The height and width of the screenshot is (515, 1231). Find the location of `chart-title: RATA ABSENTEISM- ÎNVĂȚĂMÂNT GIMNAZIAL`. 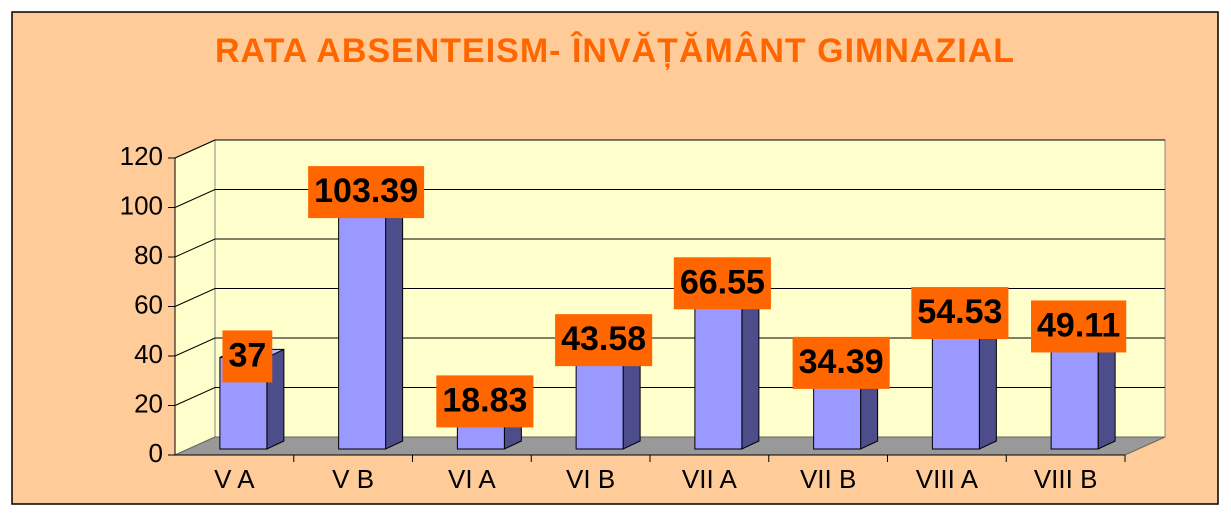

chart-title: RATA ABSENTEISM- ÎNVĂȚĂMÂNT GIMNAZIAL is located at coordinates (615, 51).